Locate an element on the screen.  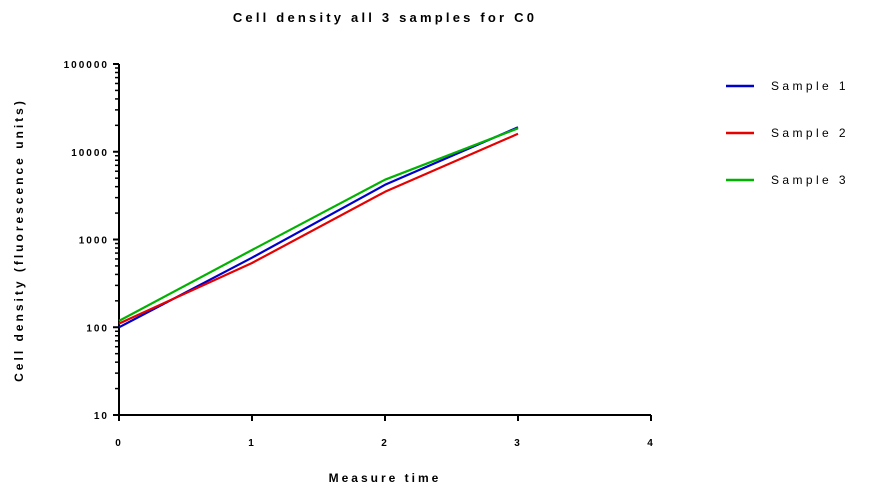
legend-label: Sample 1 is located at coordinates (810, 86).